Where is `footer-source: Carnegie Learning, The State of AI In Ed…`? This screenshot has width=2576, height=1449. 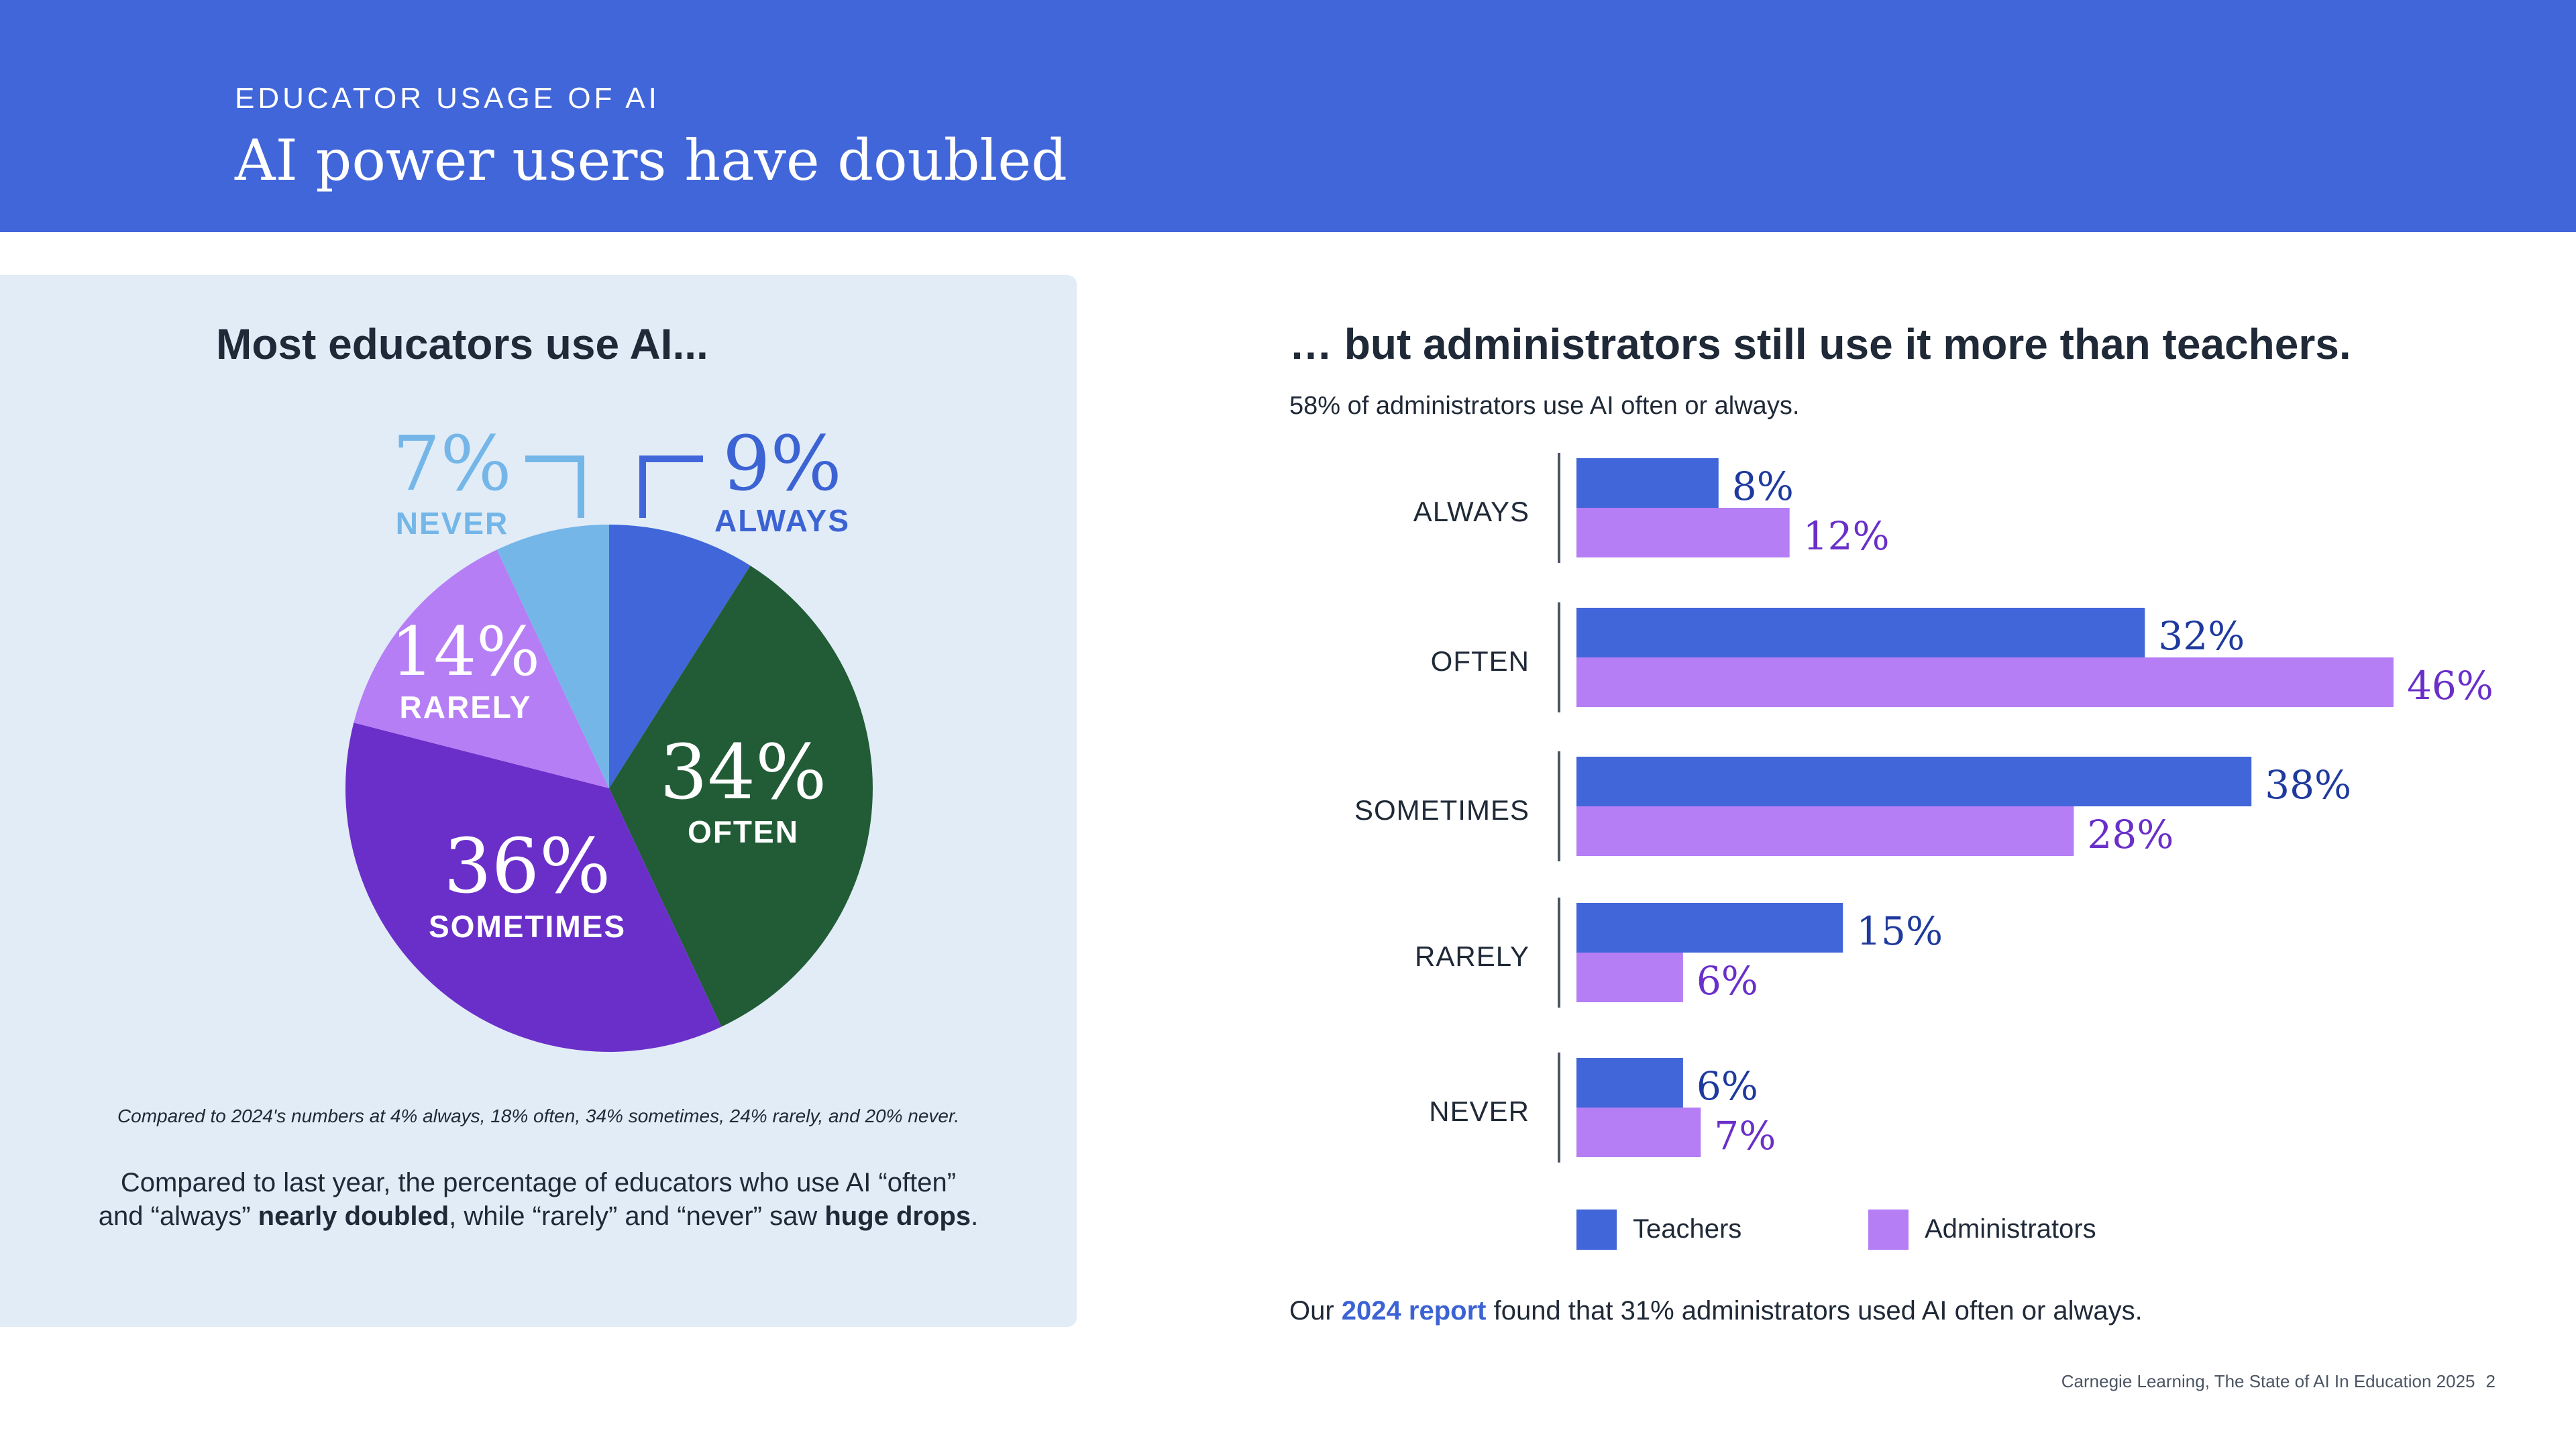 footer-source: Carnegie Learning, The State of AI In Ed… is located at coordinates (2268, 1381).